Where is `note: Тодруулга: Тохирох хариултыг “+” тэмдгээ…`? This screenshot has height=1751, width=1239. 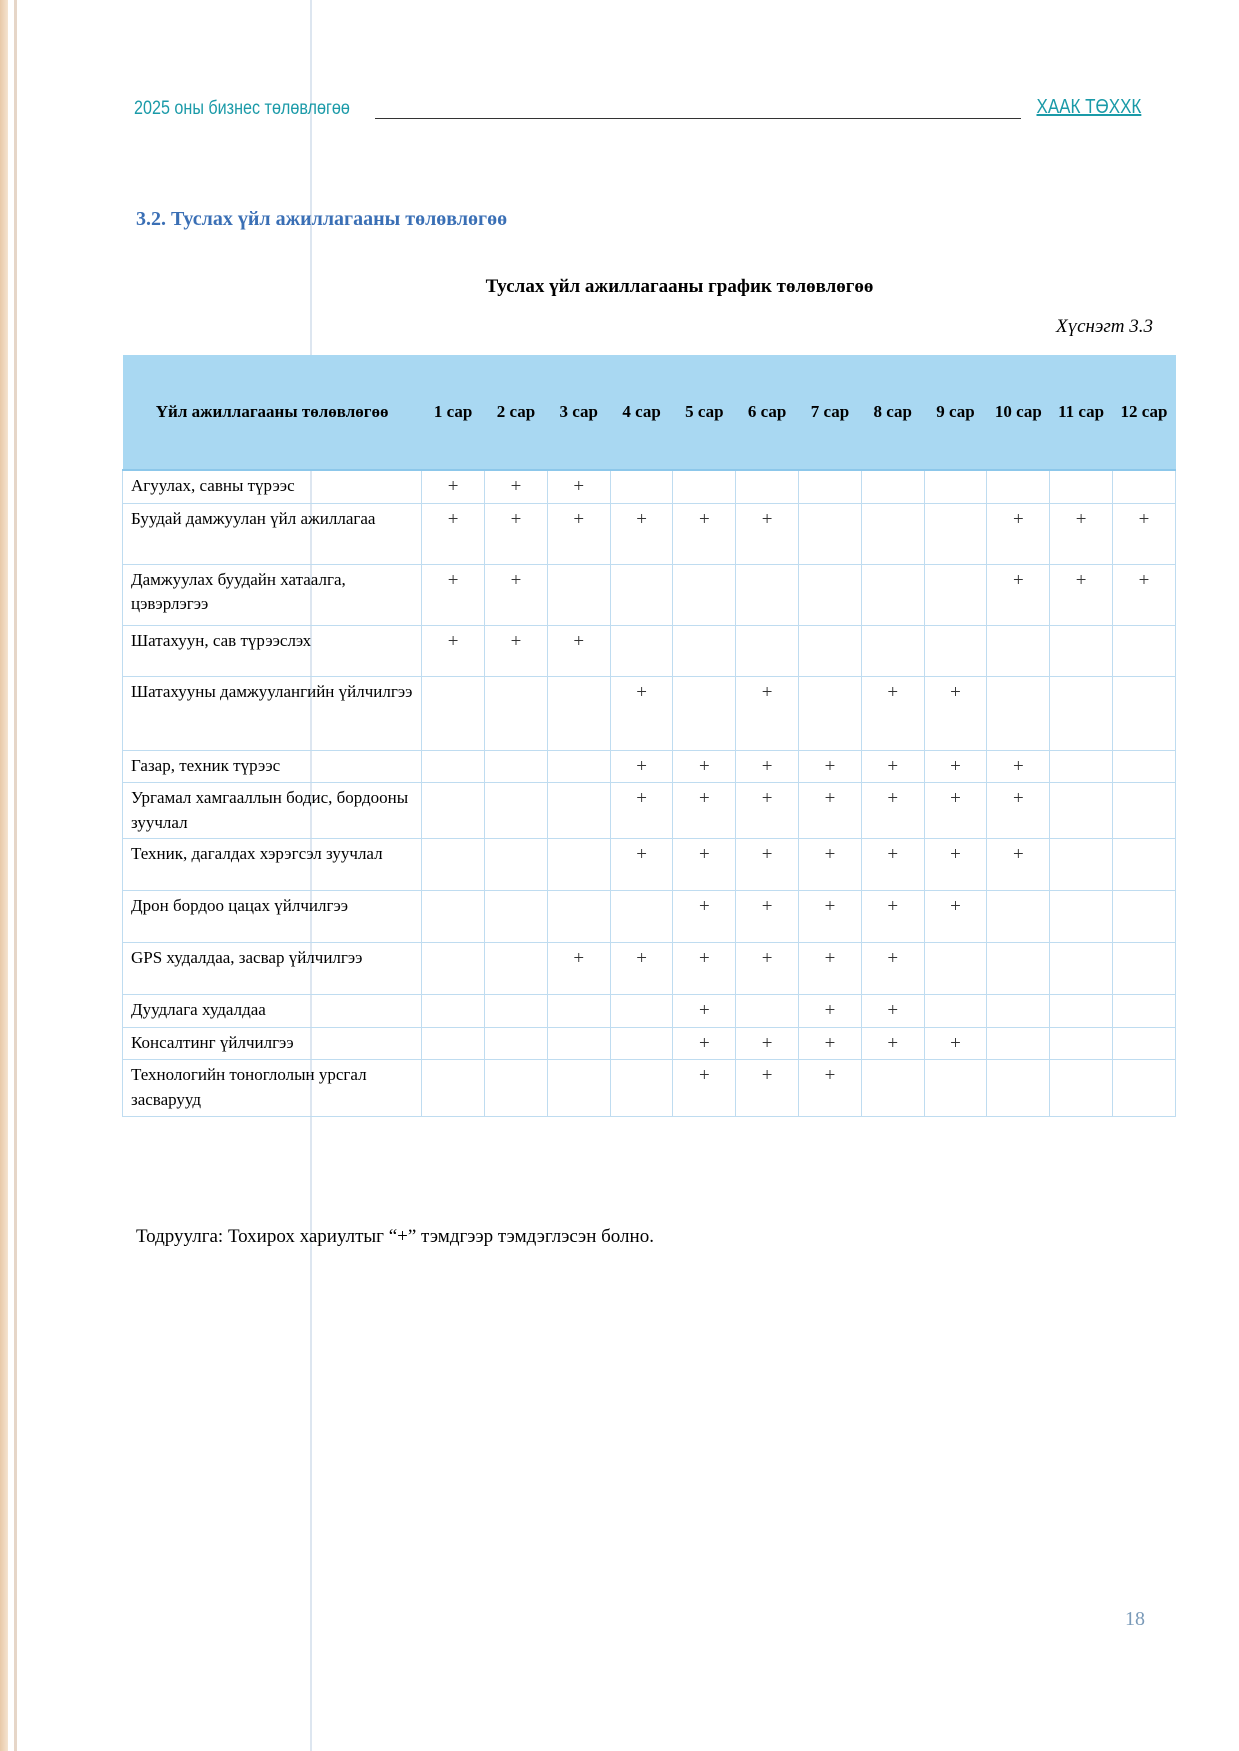 note: Тодруулга: Тохирох хариултыг “+” тэмдгээ… is located at coordinates (395, 1236).